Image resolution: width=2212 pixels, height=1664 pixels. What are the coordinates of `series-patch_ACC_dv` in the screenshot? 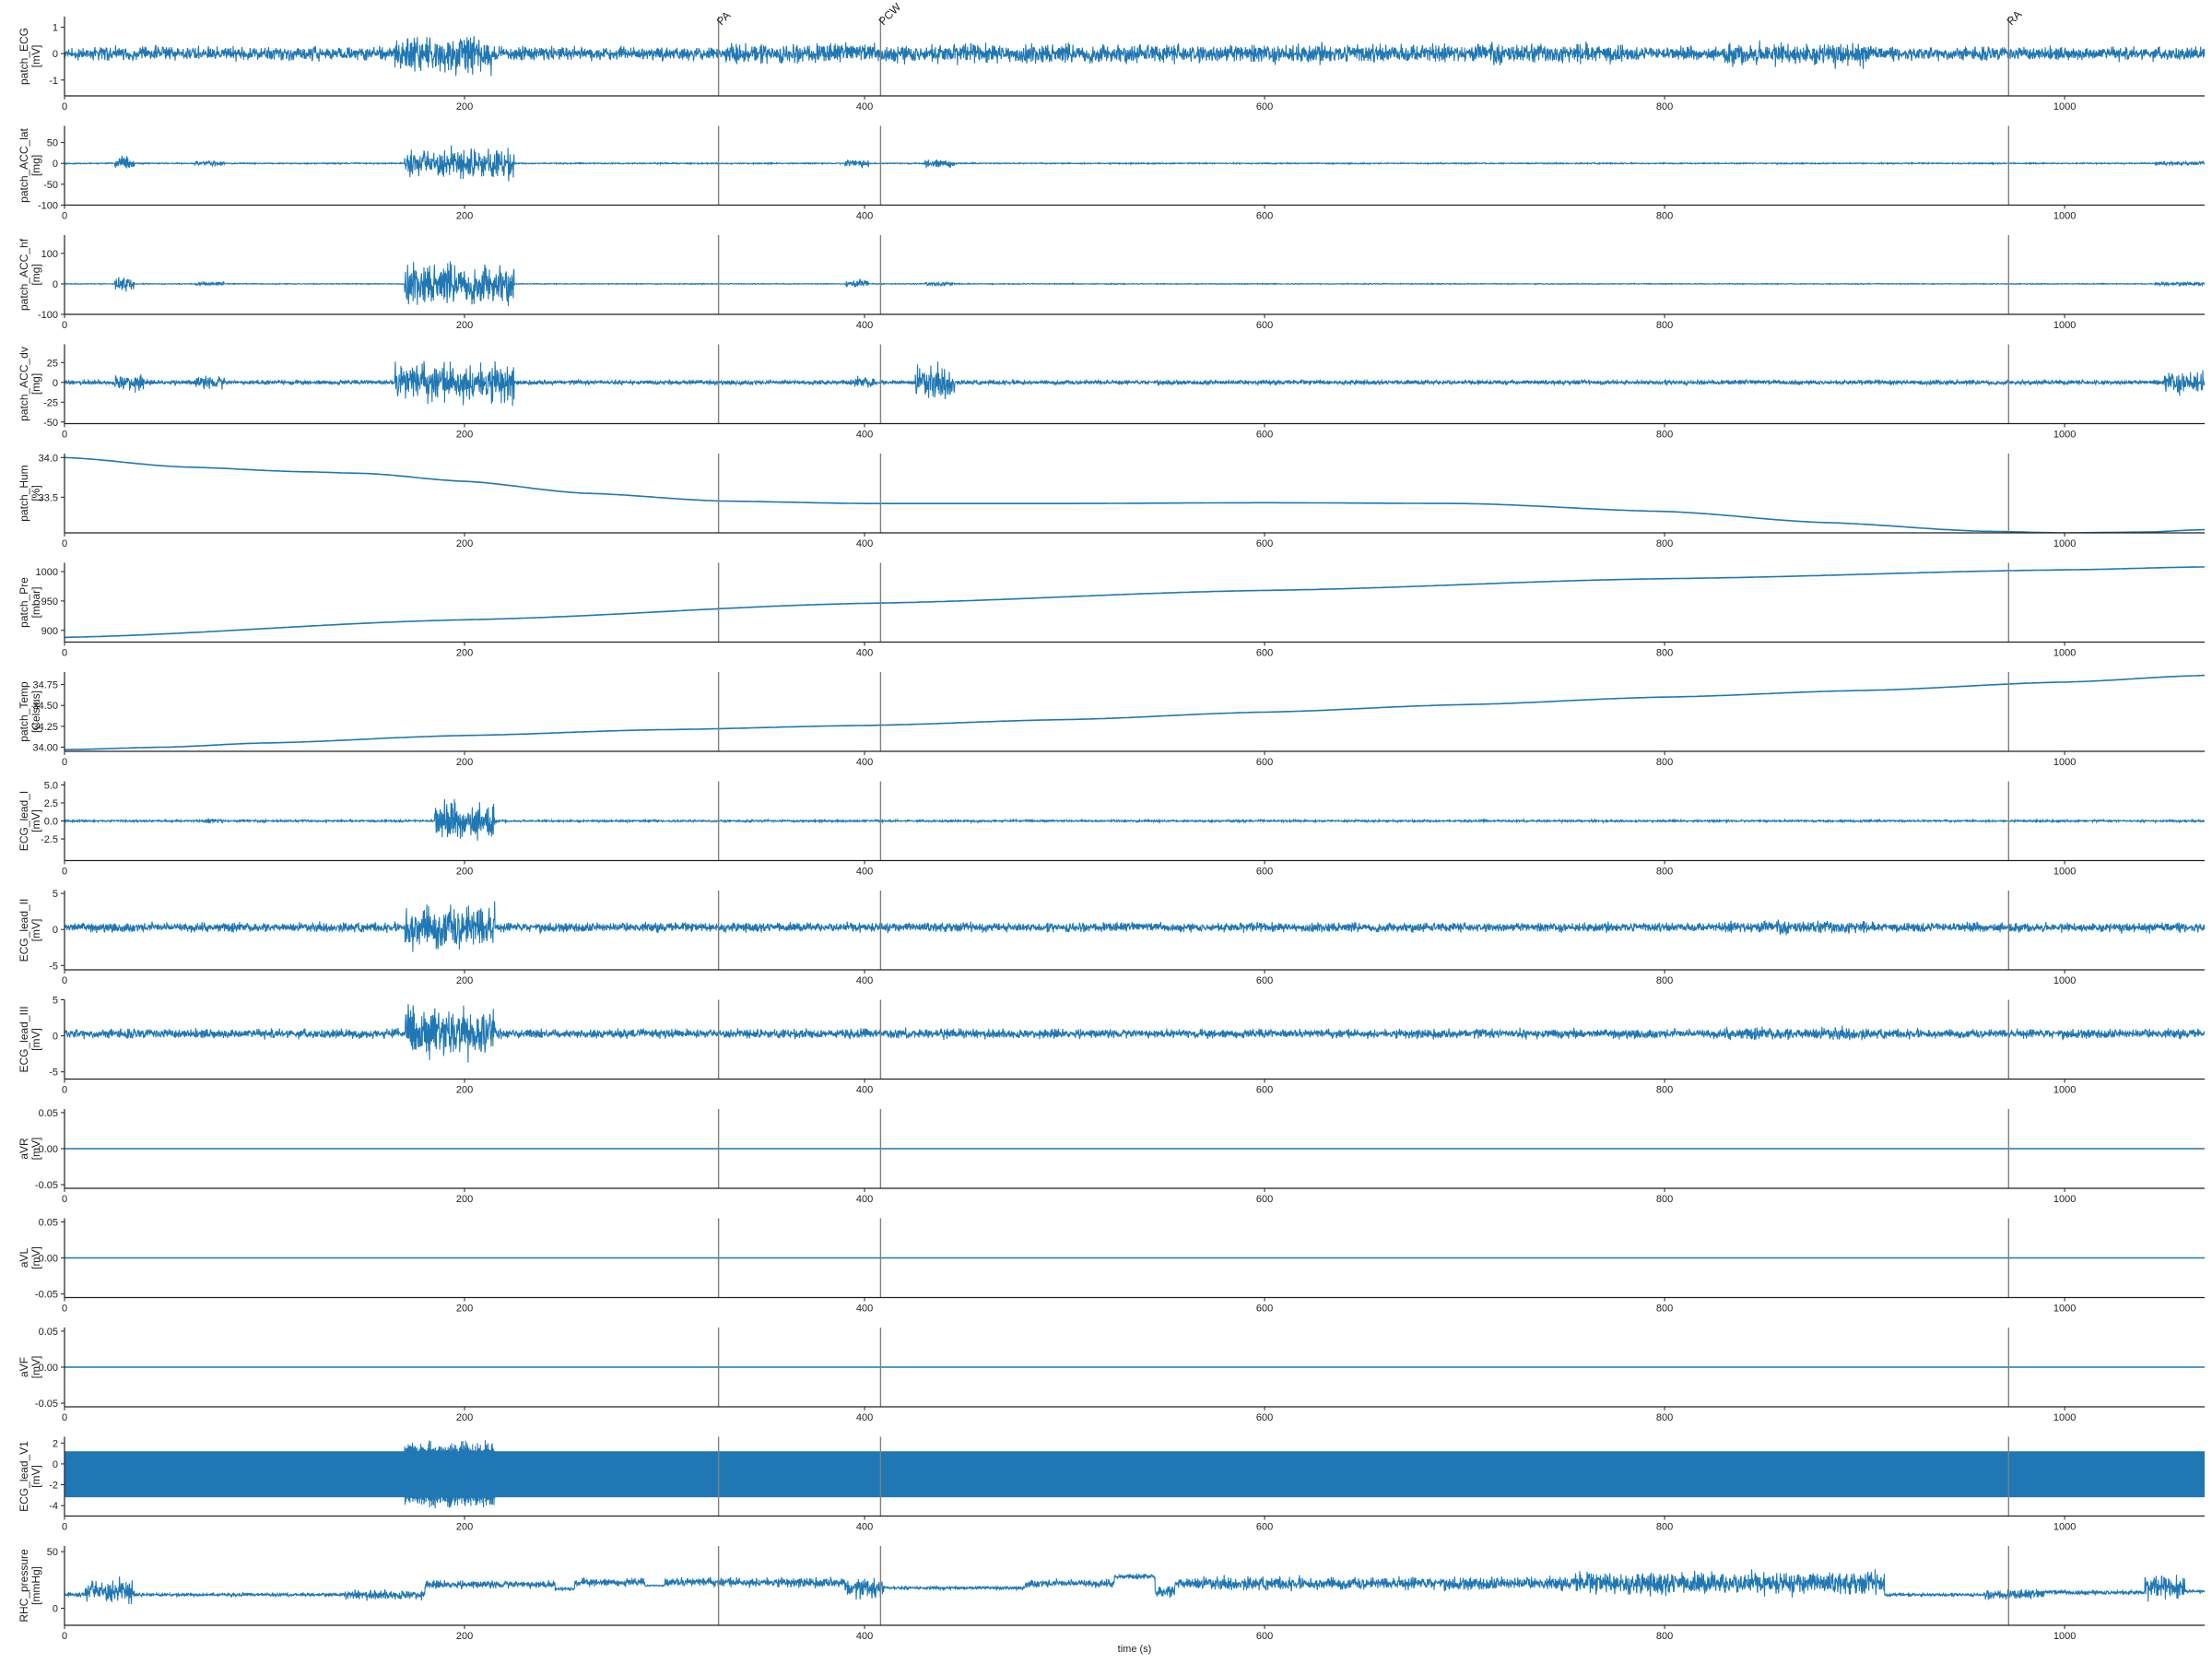 It's located at (1135, 383).